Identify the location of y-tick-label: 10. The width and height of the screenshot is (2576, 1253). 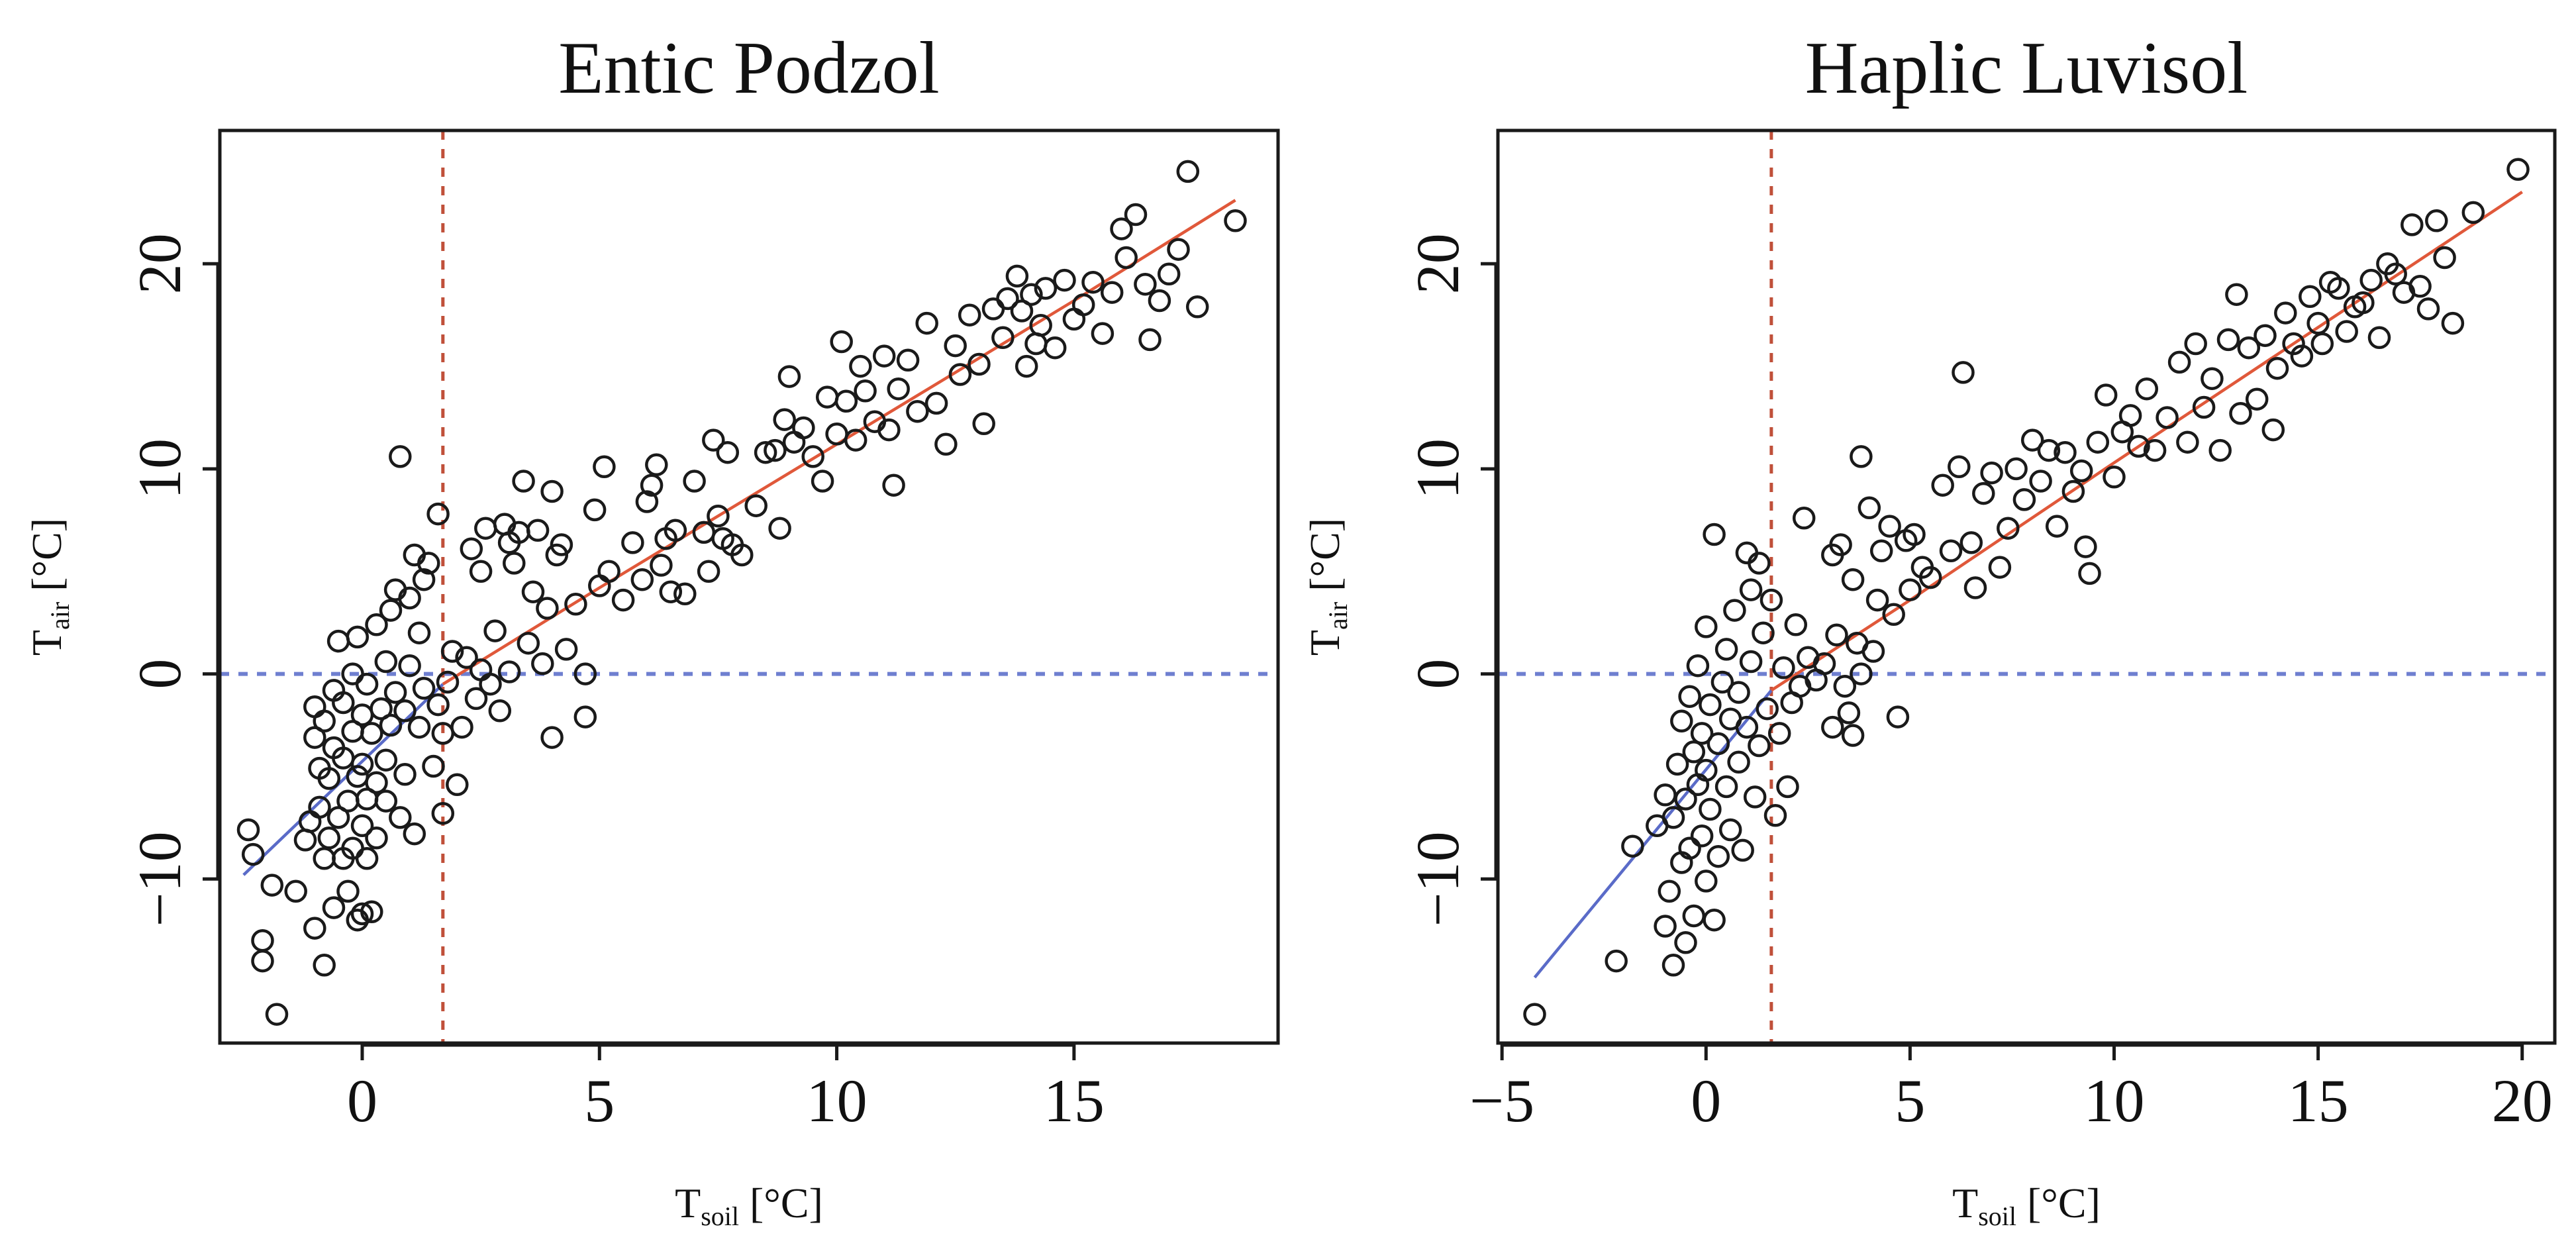
(1437, 468).